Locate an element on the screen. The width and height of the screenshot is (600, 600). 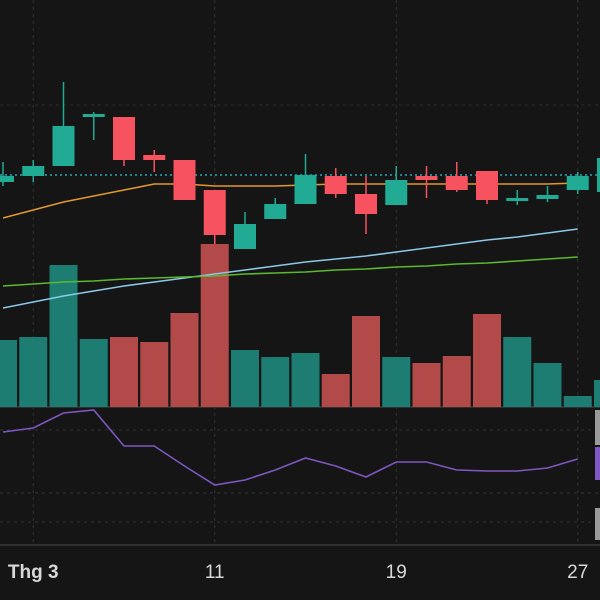
x-tick-label: 27 is located at coordinates (577, 572).